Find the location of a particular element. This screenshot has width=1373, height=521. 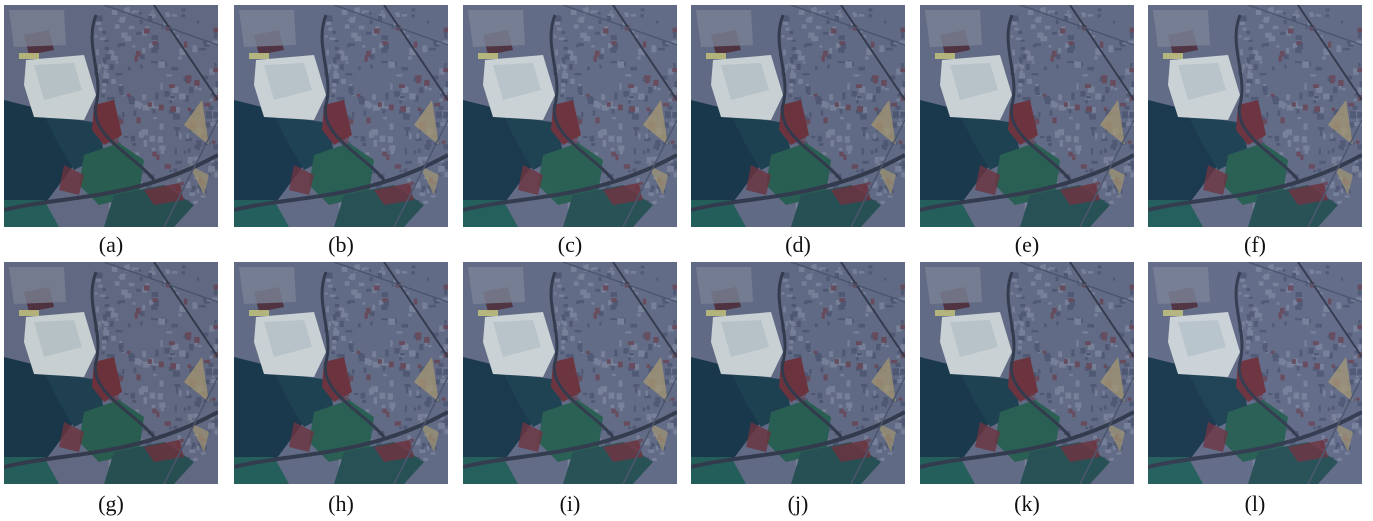

panel-label: (b) is located at coordinates (341, 244).